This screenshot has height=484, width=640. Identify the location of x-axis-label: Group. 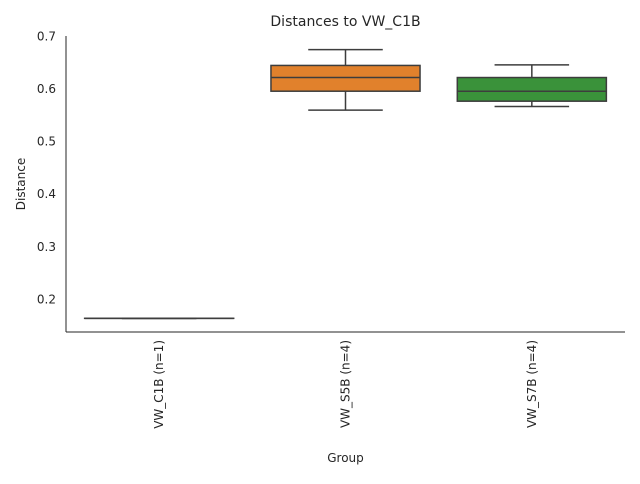
(345, 458).